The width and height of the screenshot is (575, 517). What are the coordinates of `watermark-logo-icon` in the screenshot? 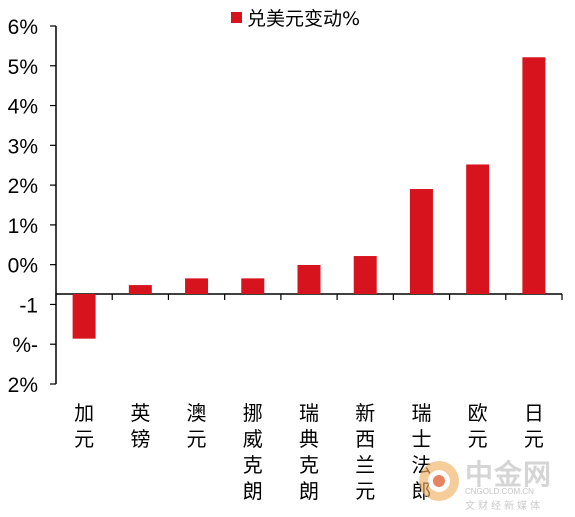 It's located at (439, 481).